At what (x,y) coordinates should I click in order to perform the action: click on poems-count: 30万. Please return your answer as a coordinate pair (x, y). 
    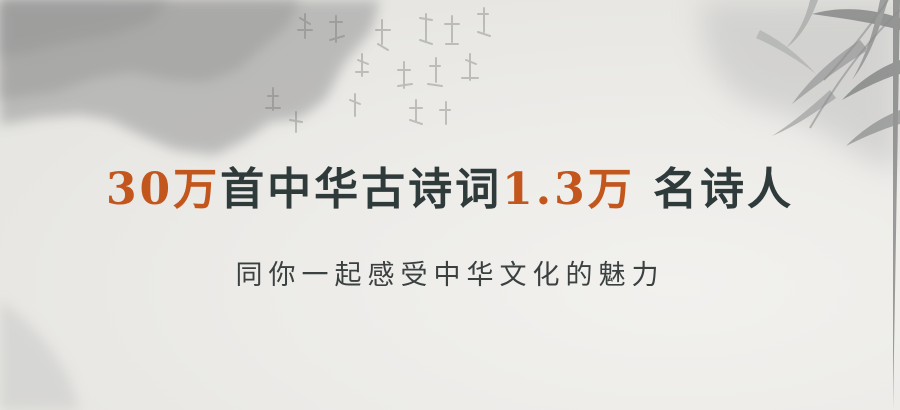
    Looking at the image, I should click on (163, 189).